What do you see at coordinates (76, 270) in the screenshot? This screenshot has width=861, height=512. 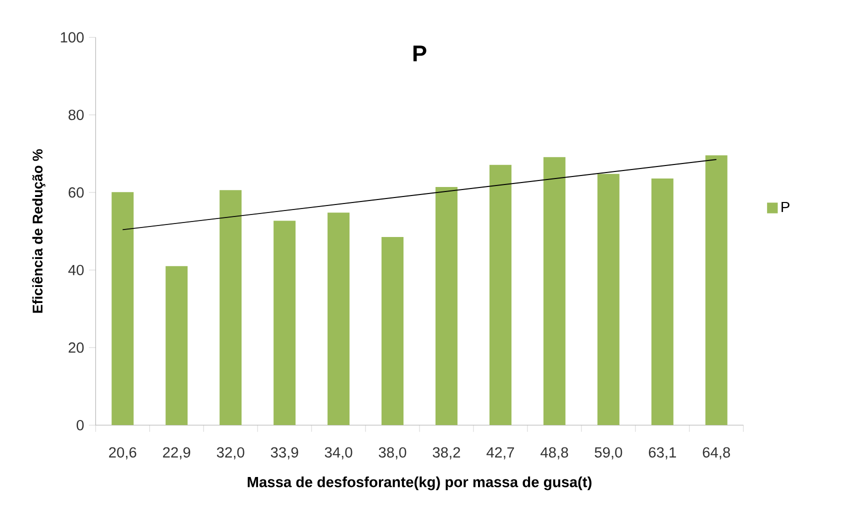 I see `y-tick-label: 40` at bounding box center [76, 270].